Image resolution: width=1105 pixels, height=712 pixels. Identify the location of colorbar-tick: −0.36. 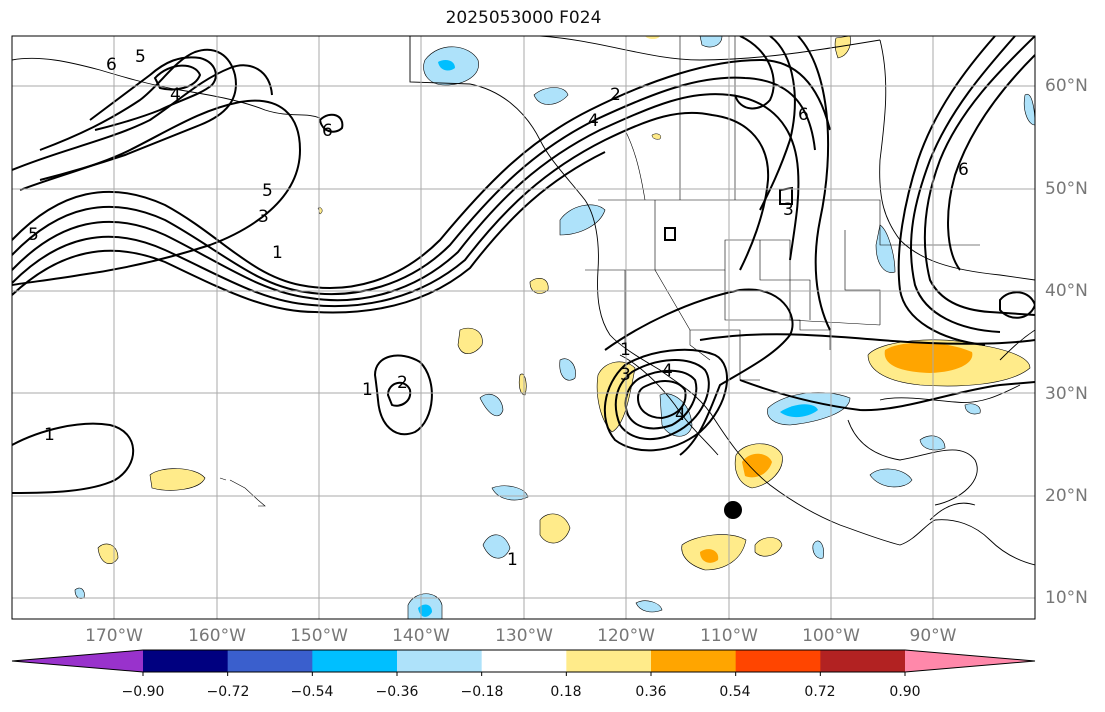
(397, 692).